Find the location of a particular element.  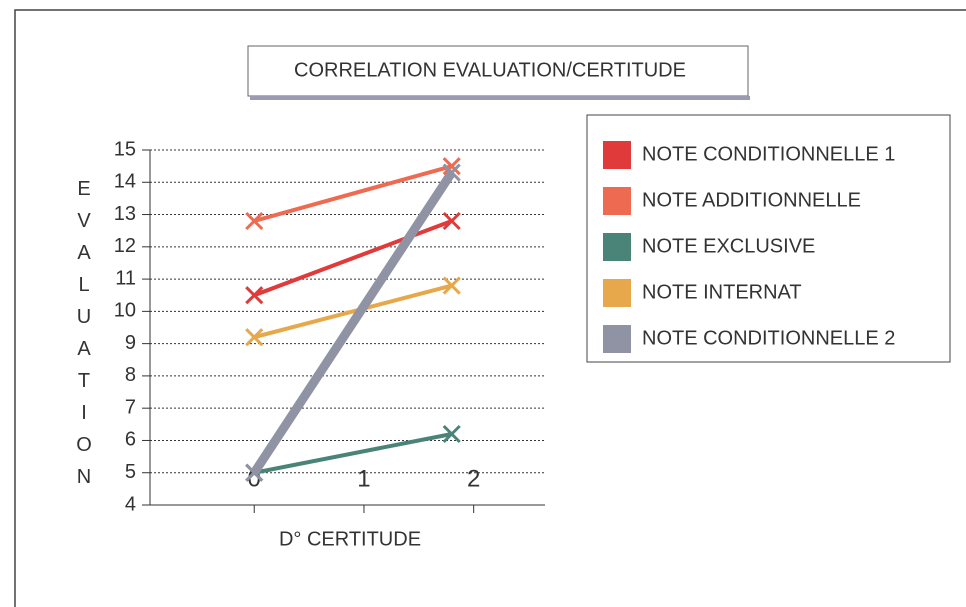

y-tick-label: 12 is located at coordinates (125, 246).